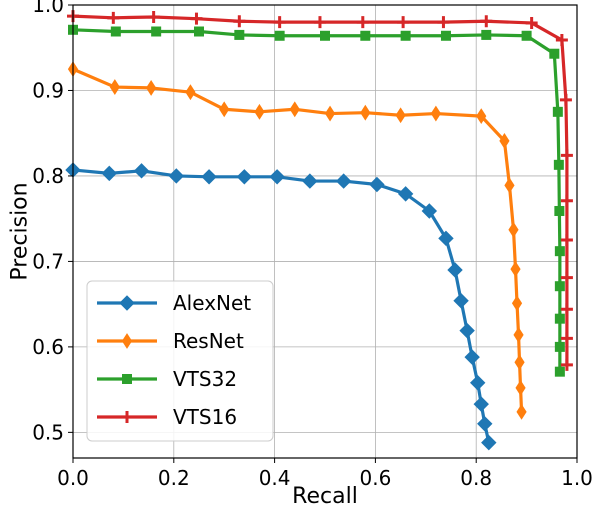 Image resolution: width=598 pixels, height=513 pixels. Describe the element at coordinates (577, 478) in the screenshot. I see `x-tick-label: 1.0` at that location.